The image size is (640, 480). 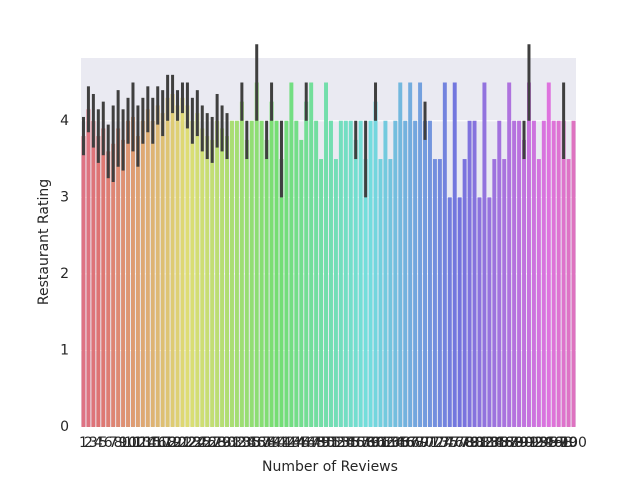 I want to click on y-tick-label: 4, so click(x=64, y=121).